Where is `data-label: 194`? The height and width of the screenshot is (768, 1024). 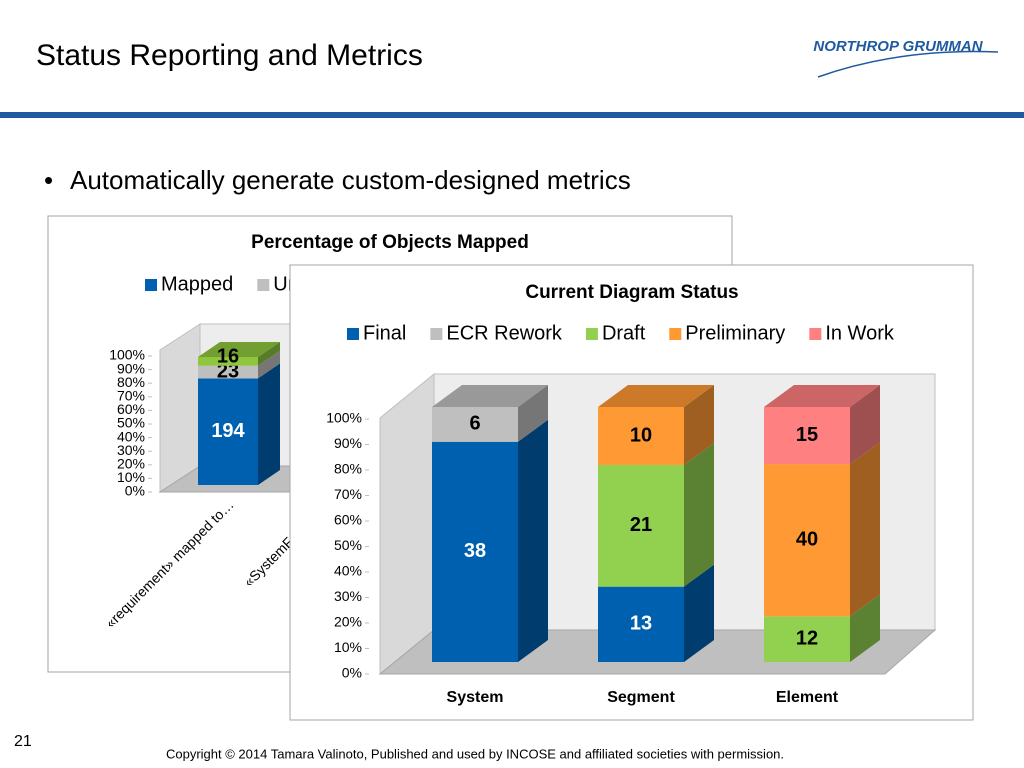 data-label: 194 is located at coordinates (228, 431).